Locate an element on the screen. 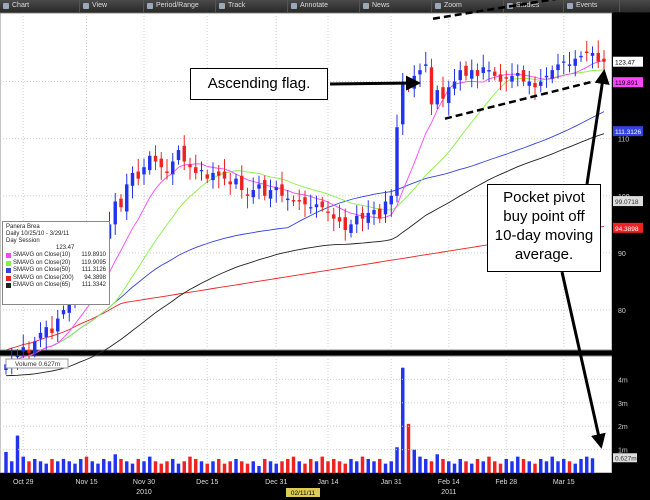  toolbar-events: Events is located at coordinates (592, 6).